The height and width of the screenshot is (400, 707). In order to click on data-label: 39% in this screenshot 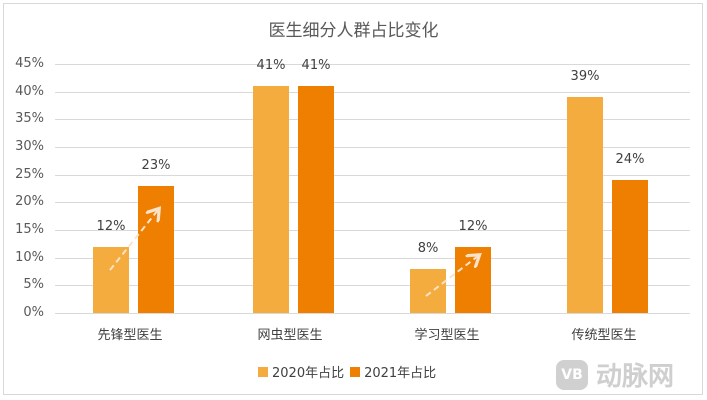, I will do `click(585, 77)`.